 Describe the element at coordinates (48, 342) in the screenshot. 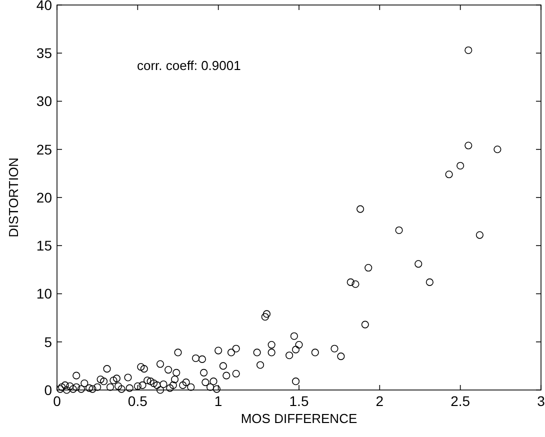

I see `y-tick-label: 5` at that location.